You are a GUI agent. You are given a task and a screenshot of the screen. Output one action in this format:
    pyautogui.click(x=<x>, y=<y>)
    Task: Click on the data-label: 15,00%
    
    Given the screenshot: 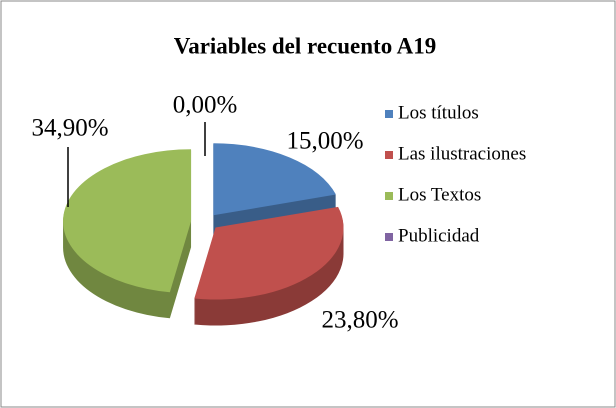 What is the action you would take?
    pyautogui.click(x=324, y=141)
    